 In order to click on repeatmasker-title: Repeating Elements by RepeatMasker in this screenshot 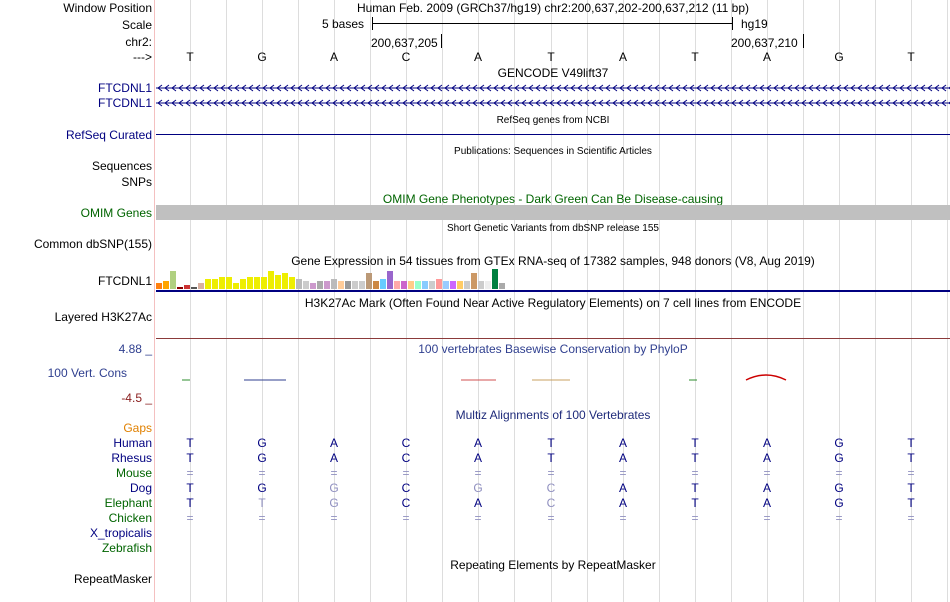, I will do `click(553, 565)`.